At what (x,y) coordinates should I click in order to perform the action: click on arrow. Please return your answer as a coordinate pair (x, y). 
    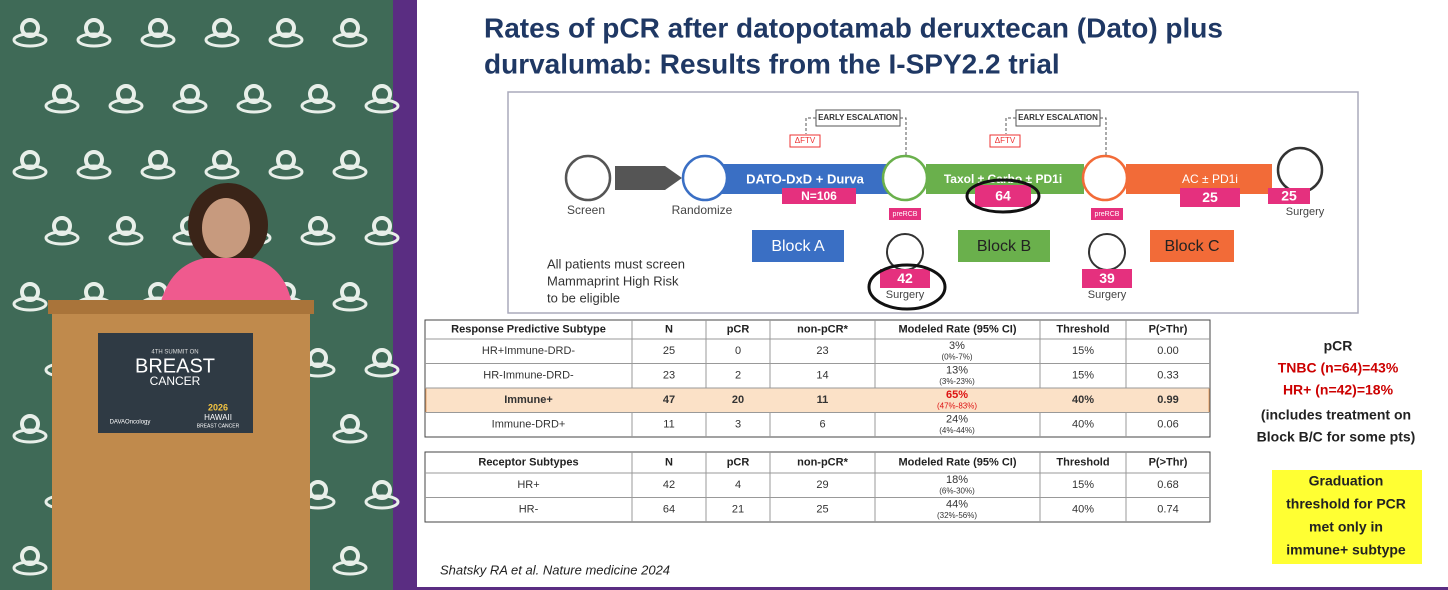
    Looking at the image, I should click on (648, 178).